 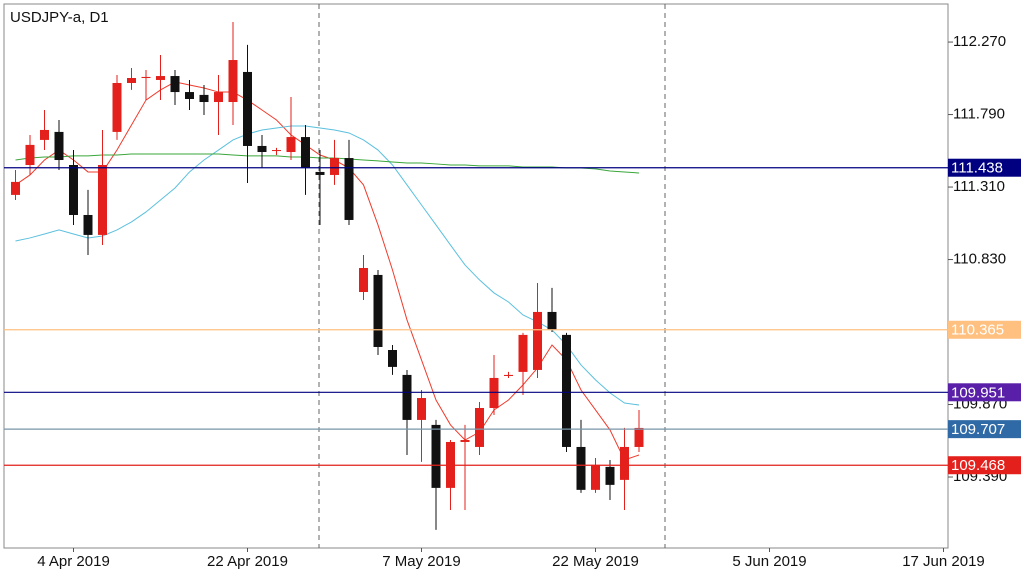 I want to click on chart-title: USDJPY-a, D1, so click(x=59, y=17).